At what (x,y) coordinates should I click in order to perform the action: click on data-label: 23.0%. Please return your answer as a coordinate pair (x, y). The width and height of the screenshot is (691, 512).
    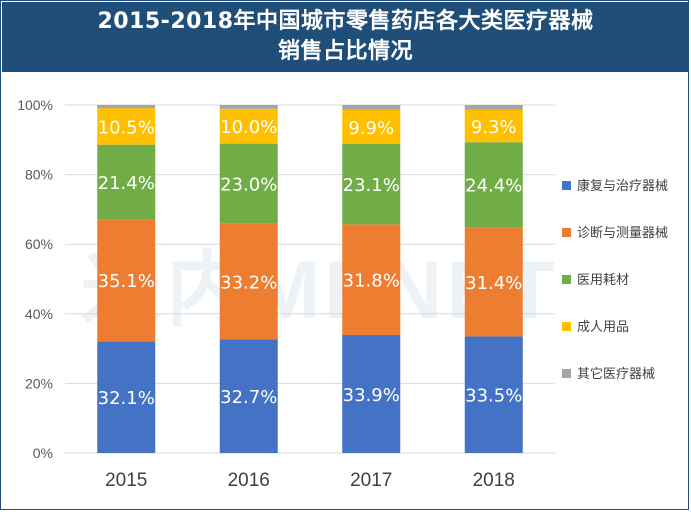
    Looking at the image, I should click on (248, 185).